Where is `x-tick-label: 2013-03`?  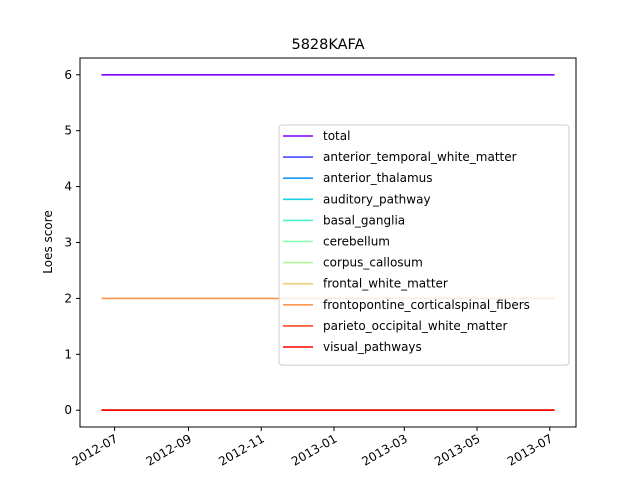
x-tick-label: 2013-03 is located at coordinates (384, 449).